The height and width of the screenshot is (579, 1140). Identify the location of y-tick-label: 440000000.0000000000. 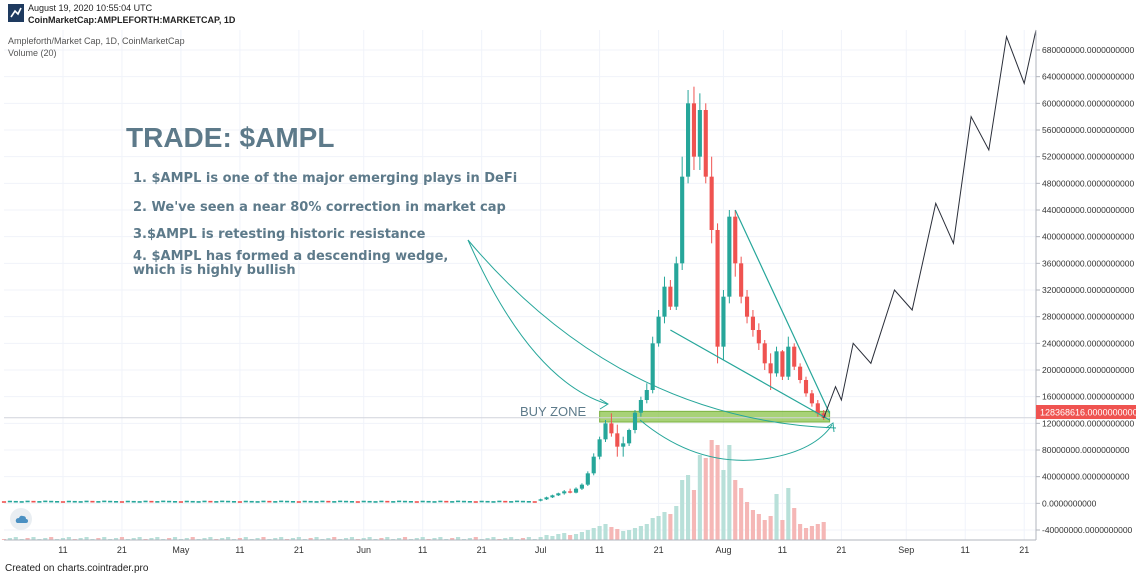
(1088, 210).